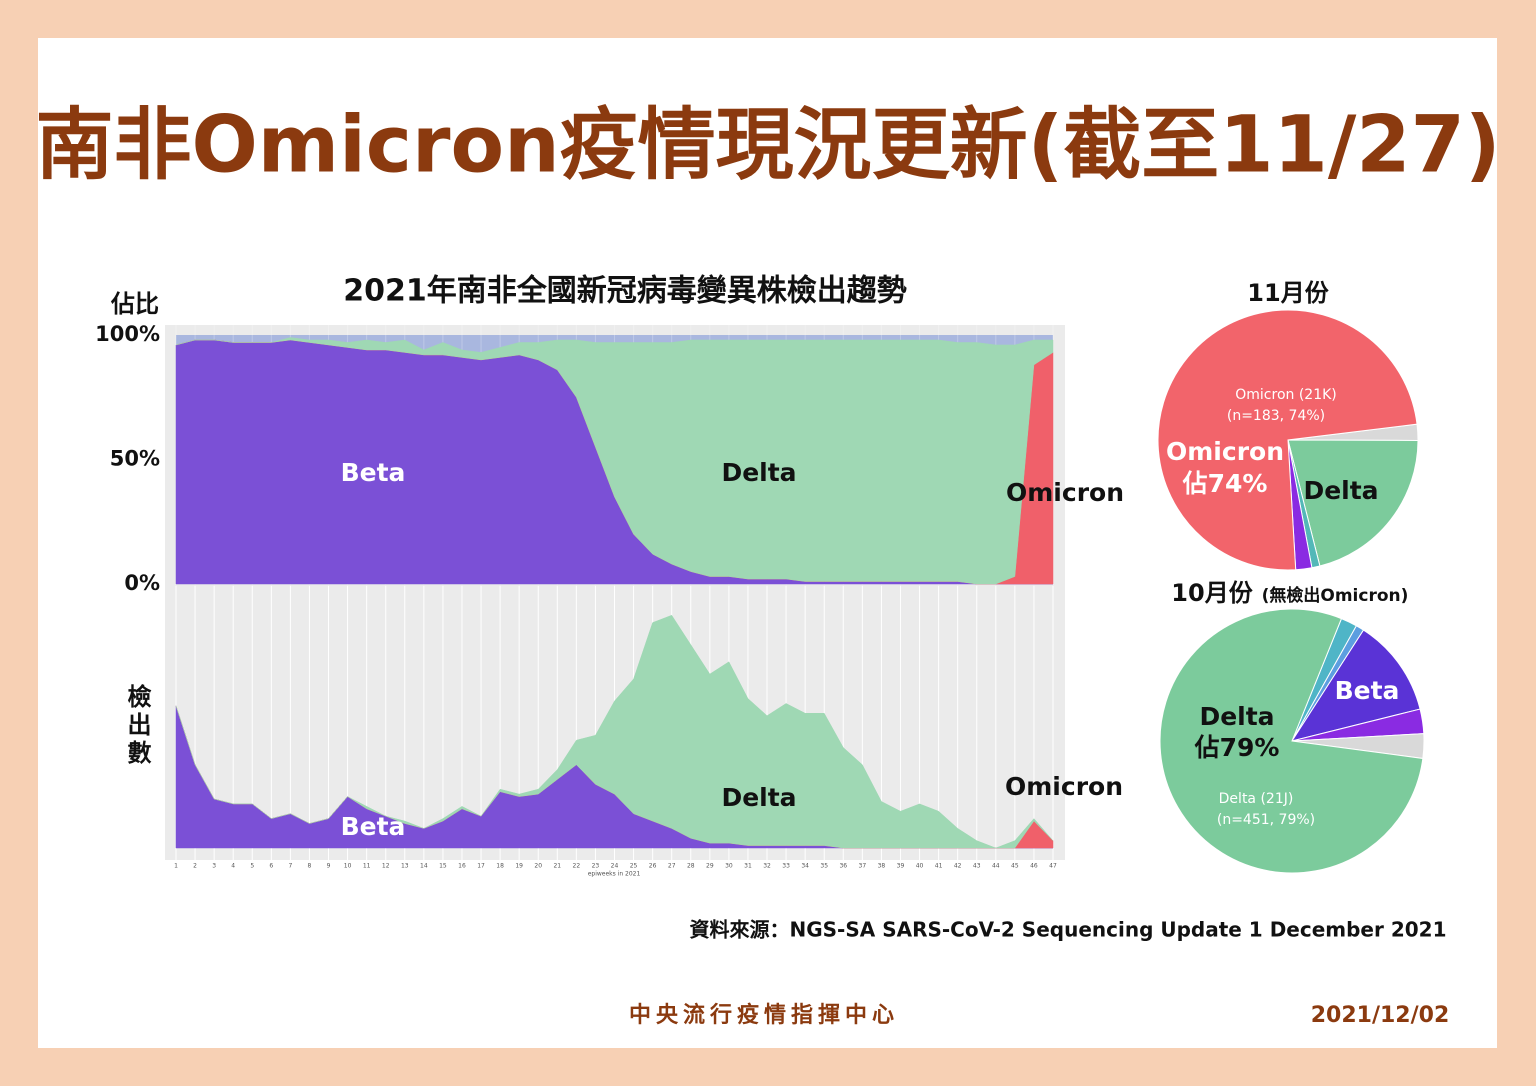  Describe the element at coordinates (767, 145) in the screenshot. I see `page-title: 南非Omicron疫情現況更新(截至11/27)` at that location.